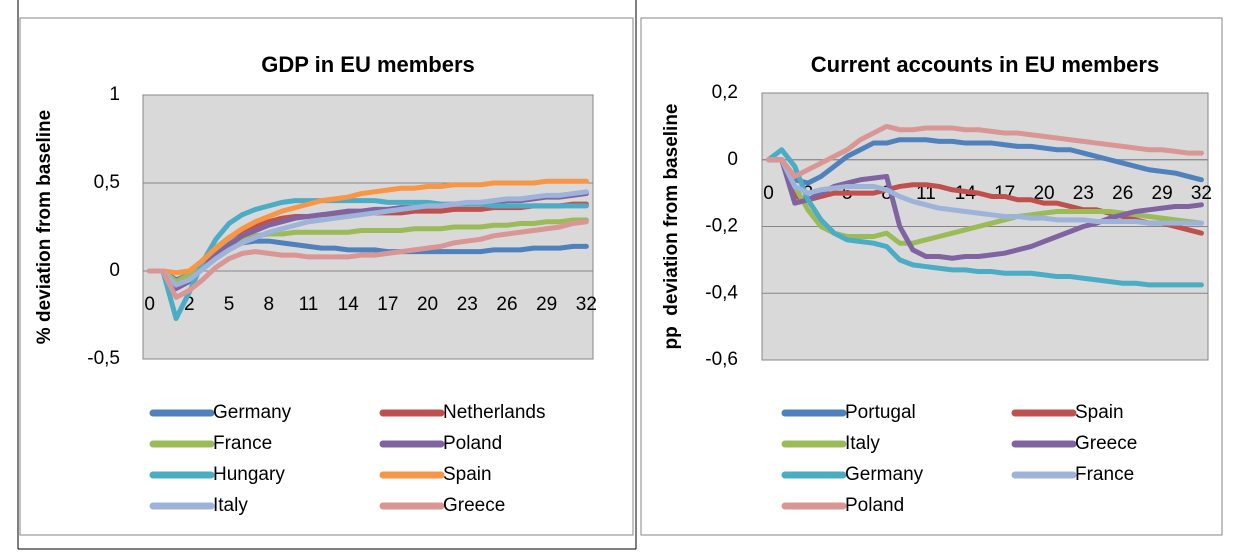 This screenshot has height=552, width=1242. I want to click on y-tick-label: 1, so click(114, 94).